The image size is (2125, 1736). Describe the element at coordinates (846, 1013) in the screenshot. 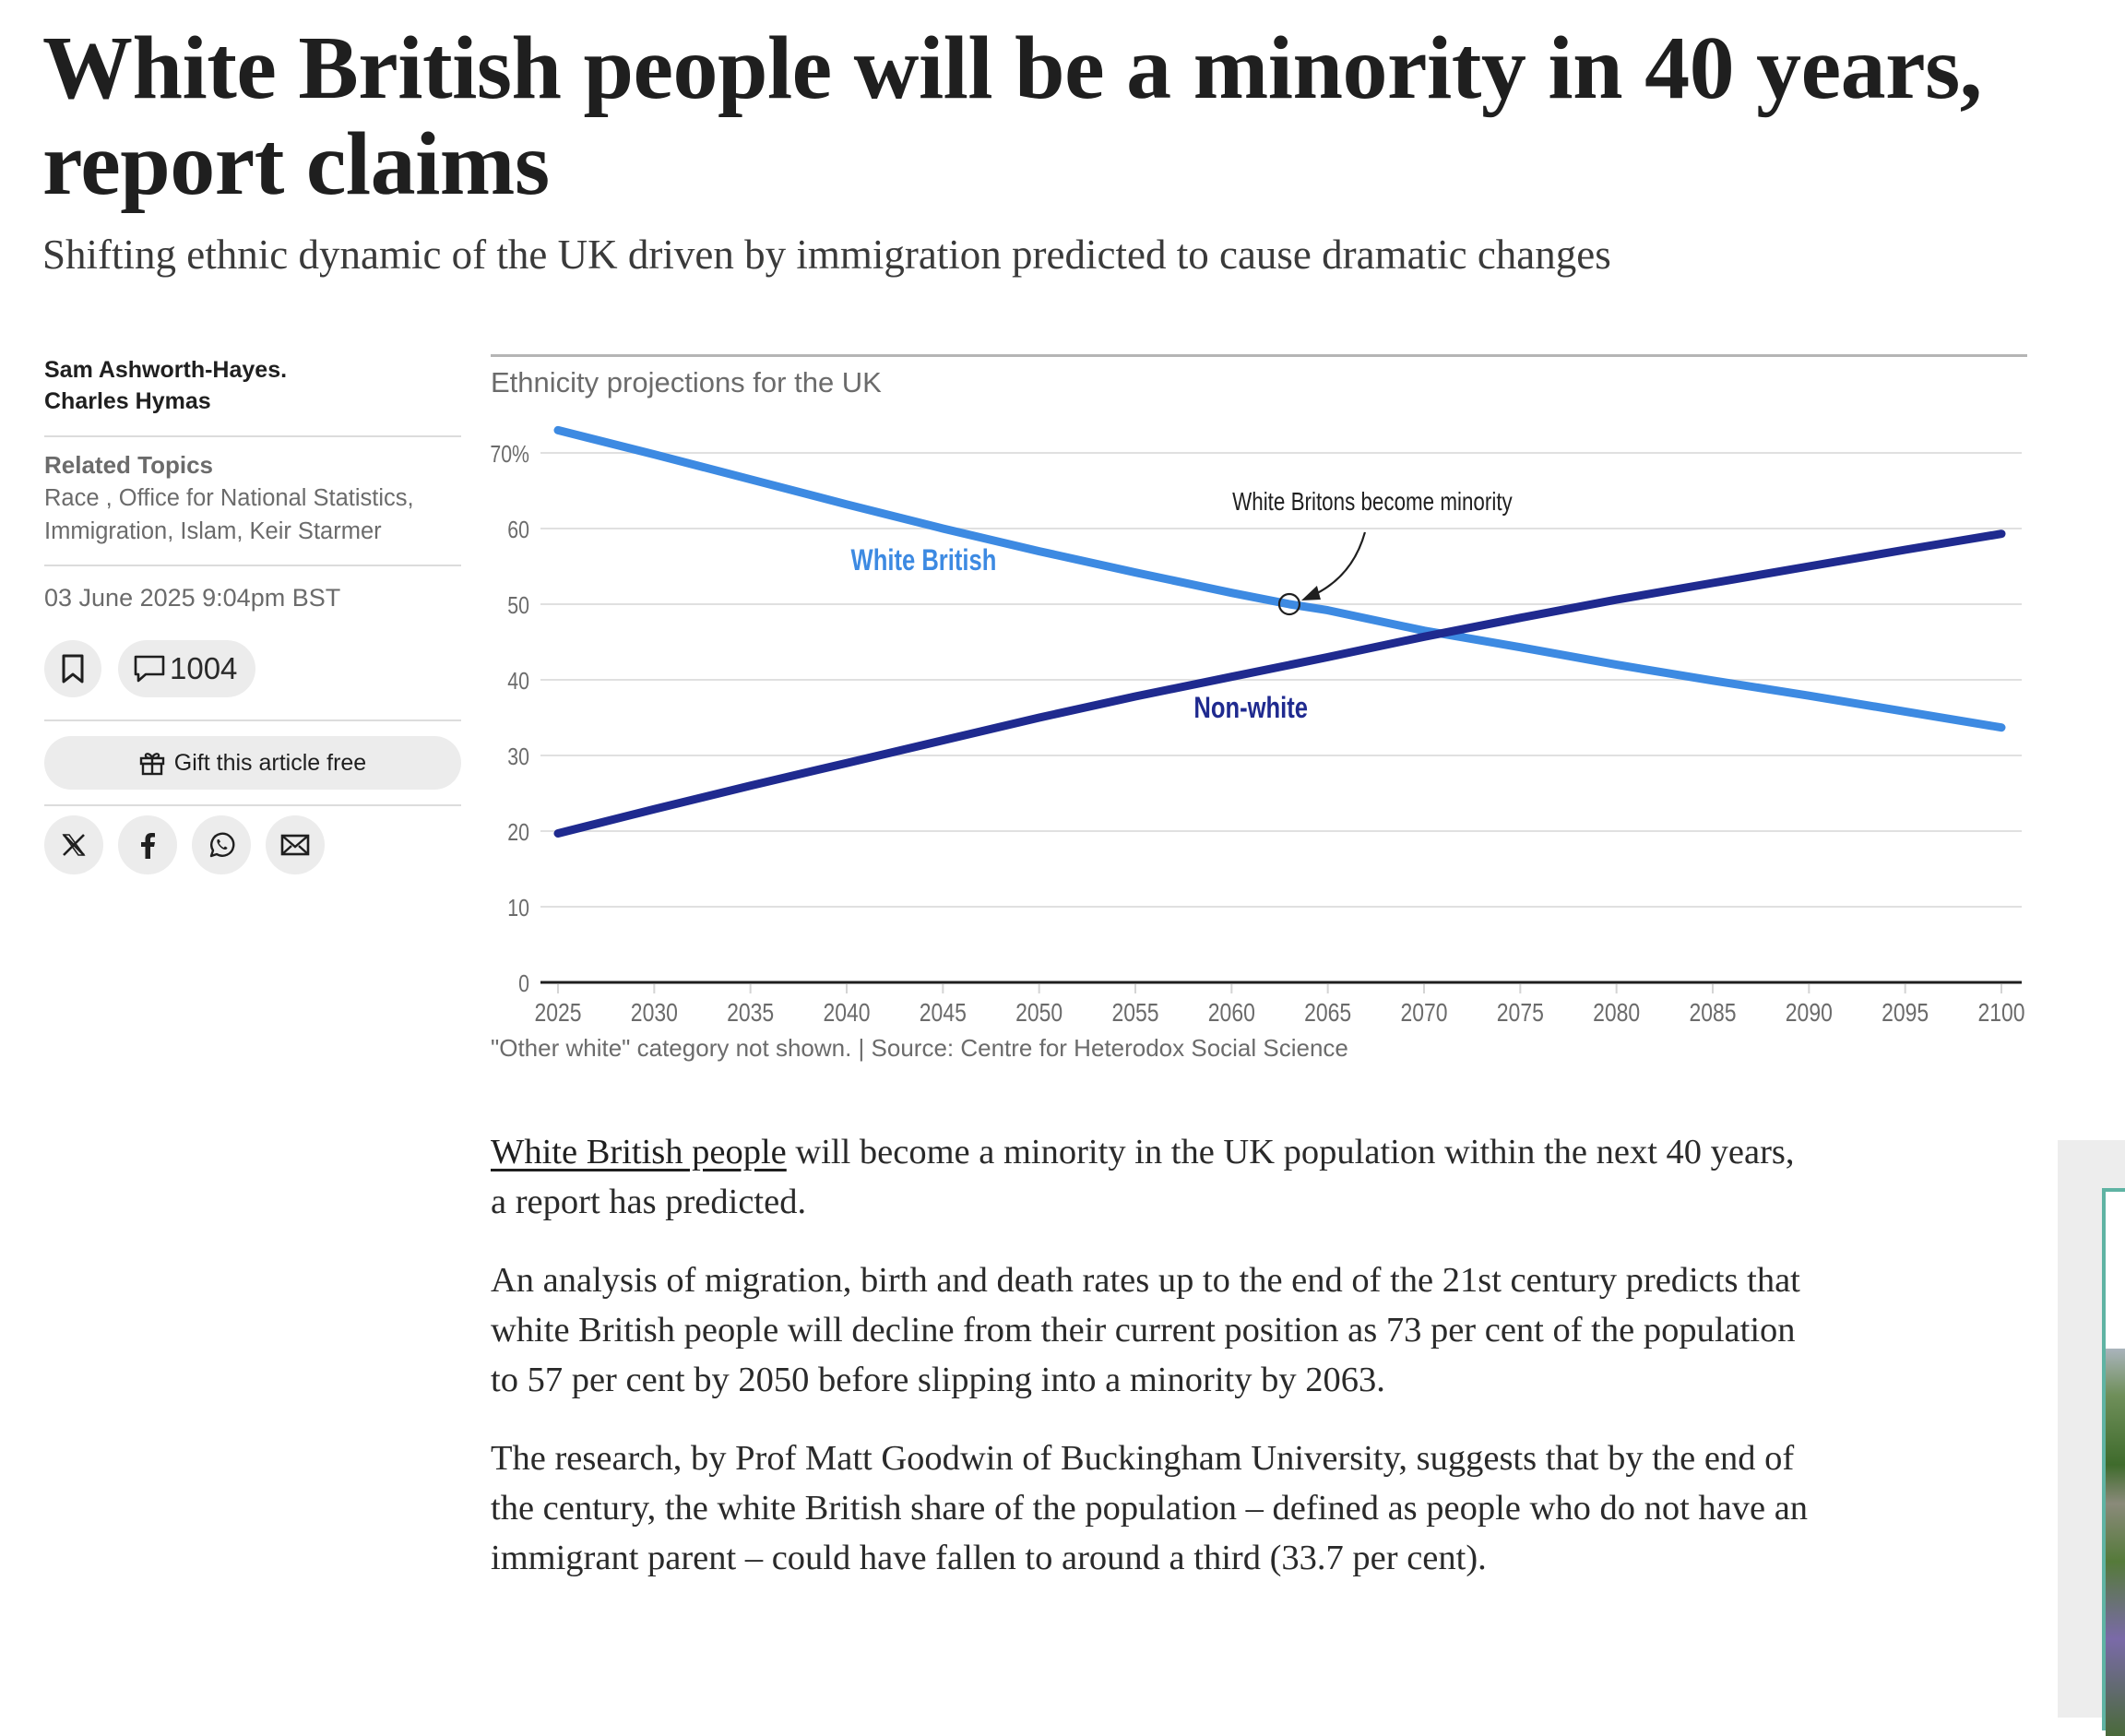

I see `x-tick-label: 2040` at that location.